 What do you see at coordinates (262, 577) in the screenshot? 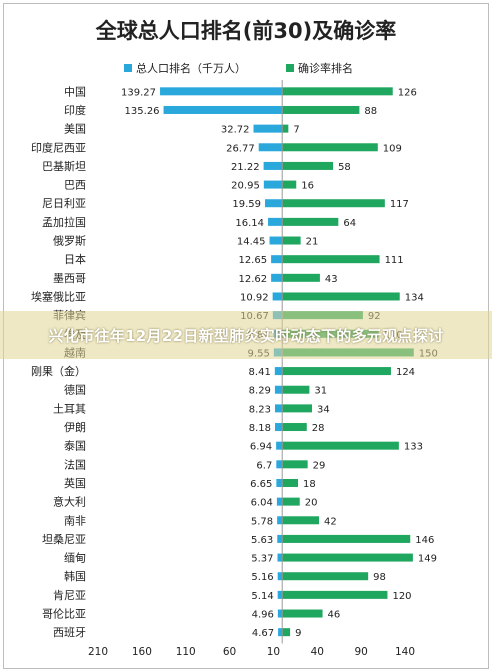
I see `data-label-population: 5.16` at bounding box center [262, 577].